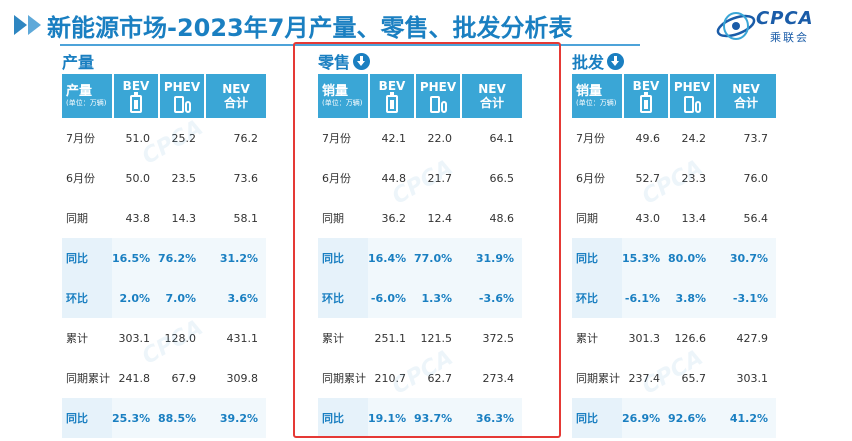 The width and height of the screenshot is (852, 441). I want to click on value-cell: 237.4, so click(644, 378).